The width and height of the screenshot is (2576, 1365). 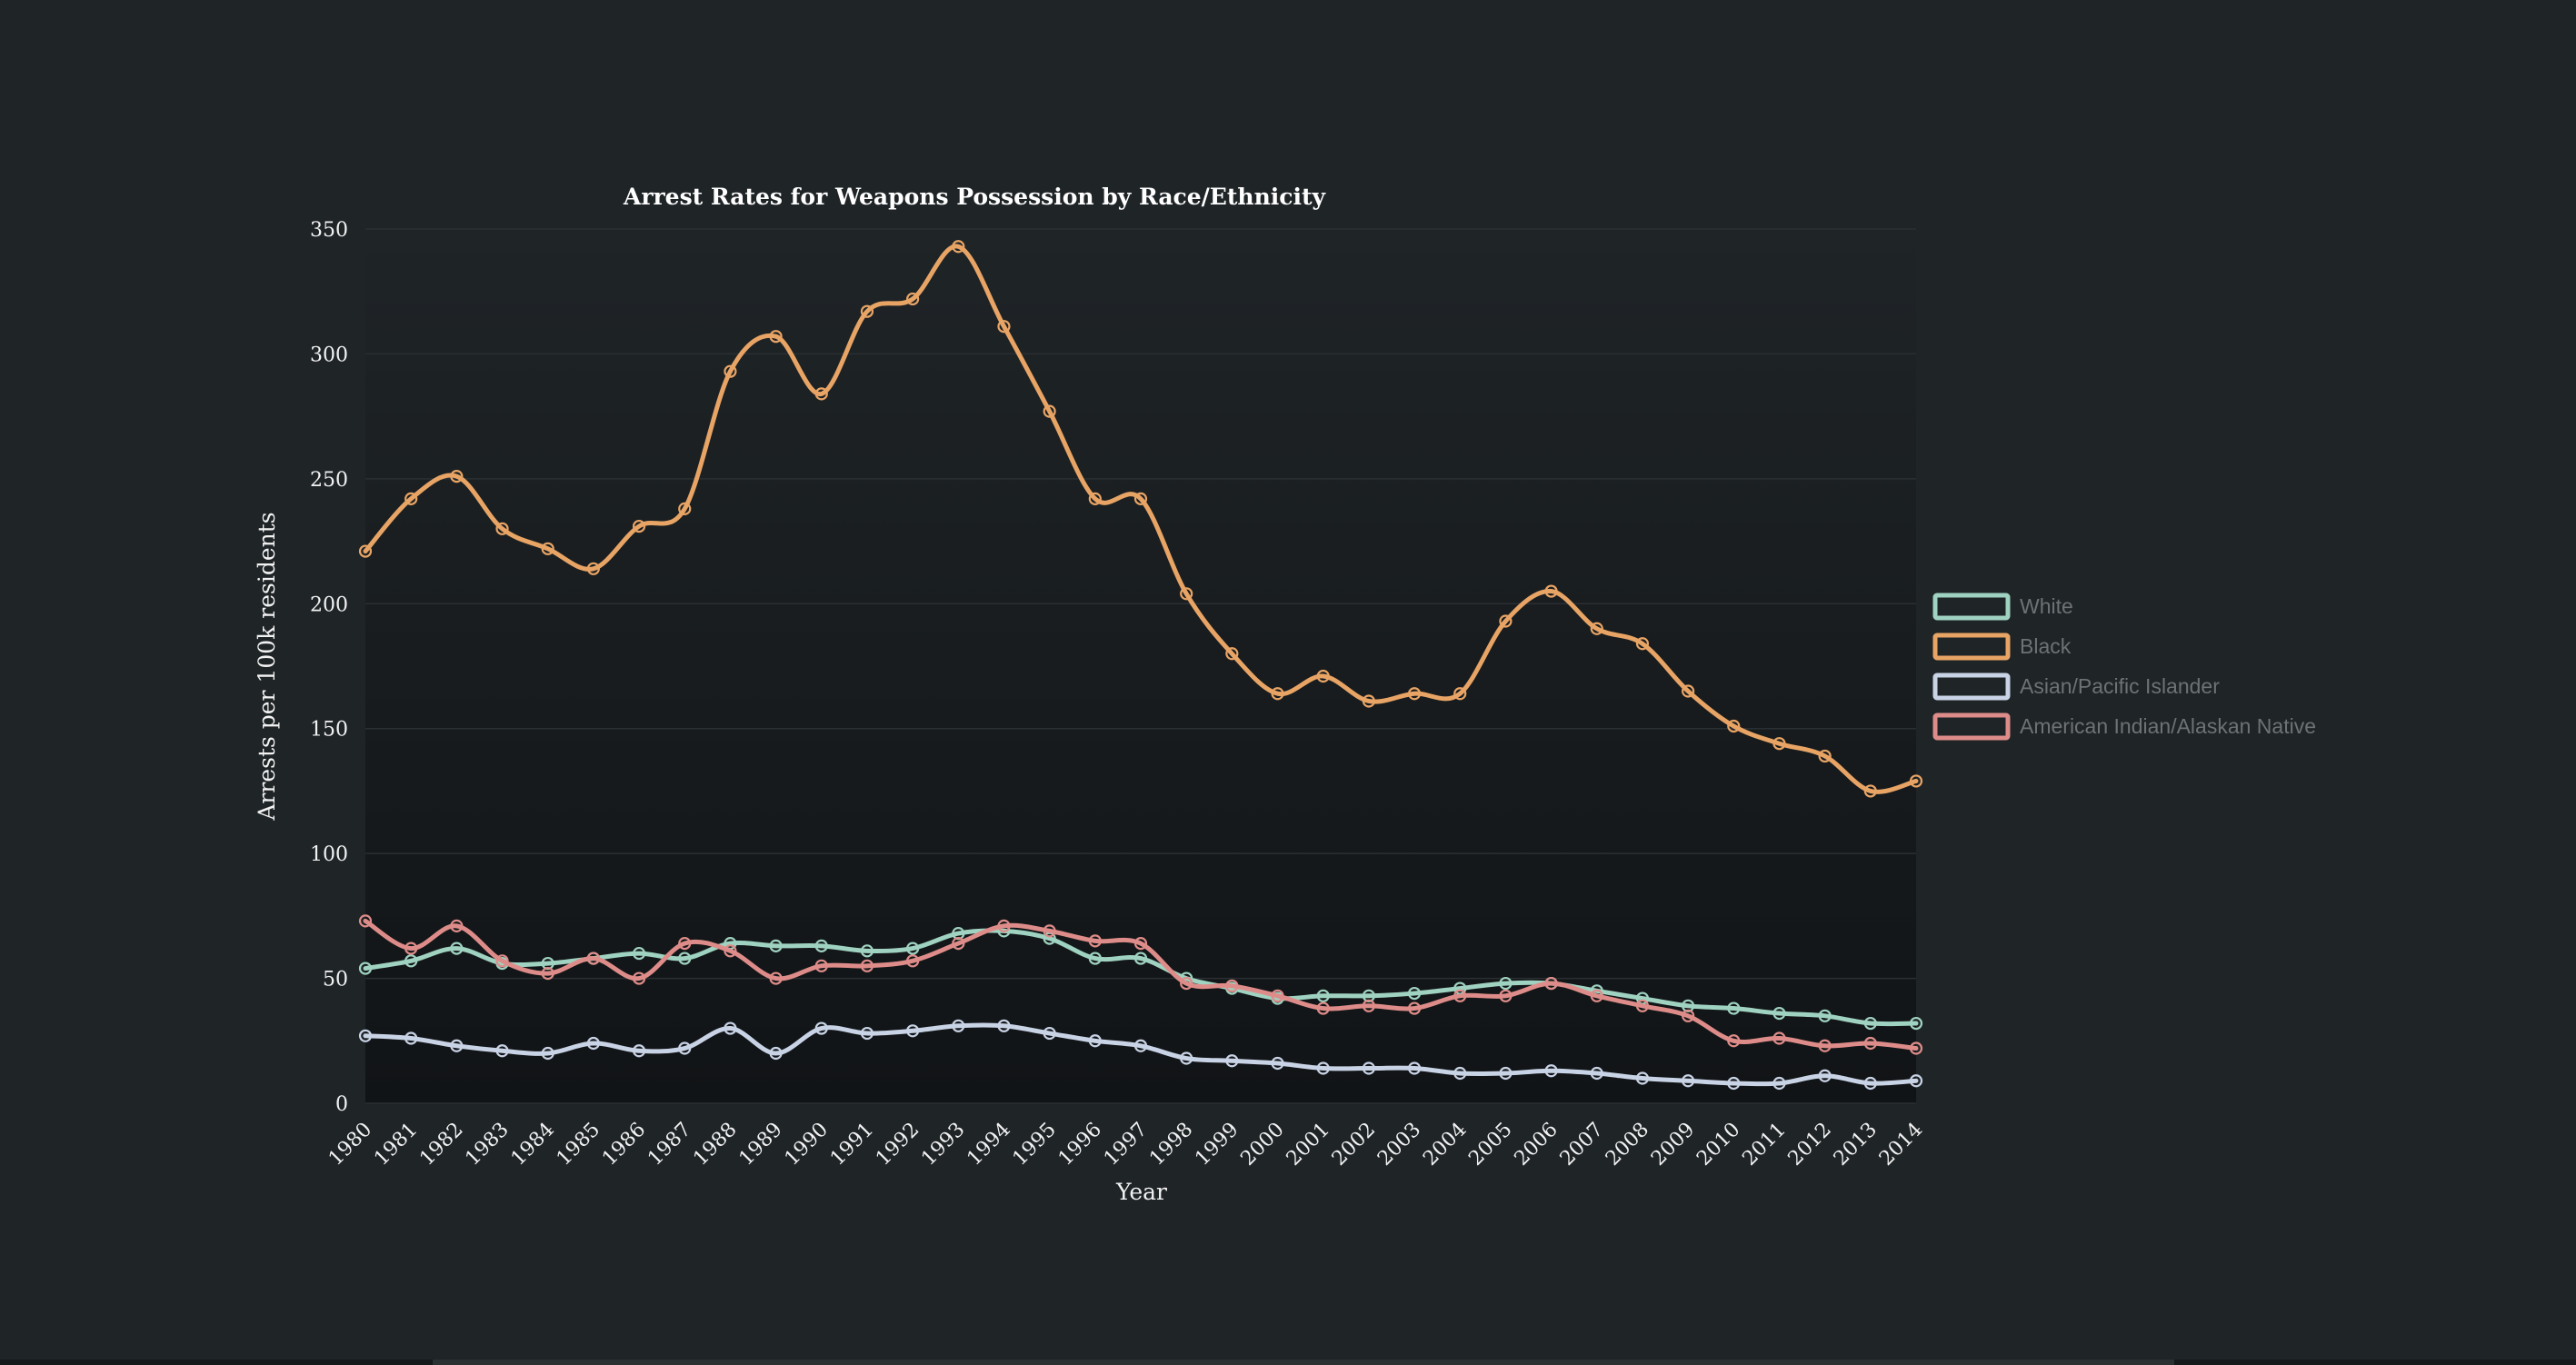 I want to click on legend-item: White, so click(x=2002, y=607).